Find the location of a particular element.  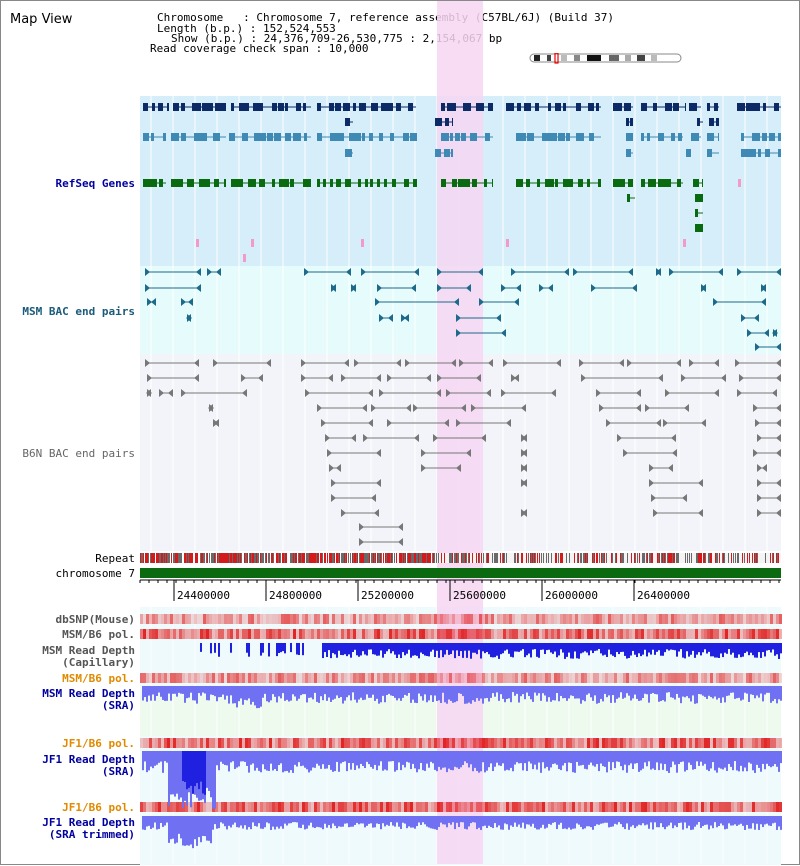

track-label-jf1-pol-2: JF1/B6 pol. is located at coordinates (98, 807).